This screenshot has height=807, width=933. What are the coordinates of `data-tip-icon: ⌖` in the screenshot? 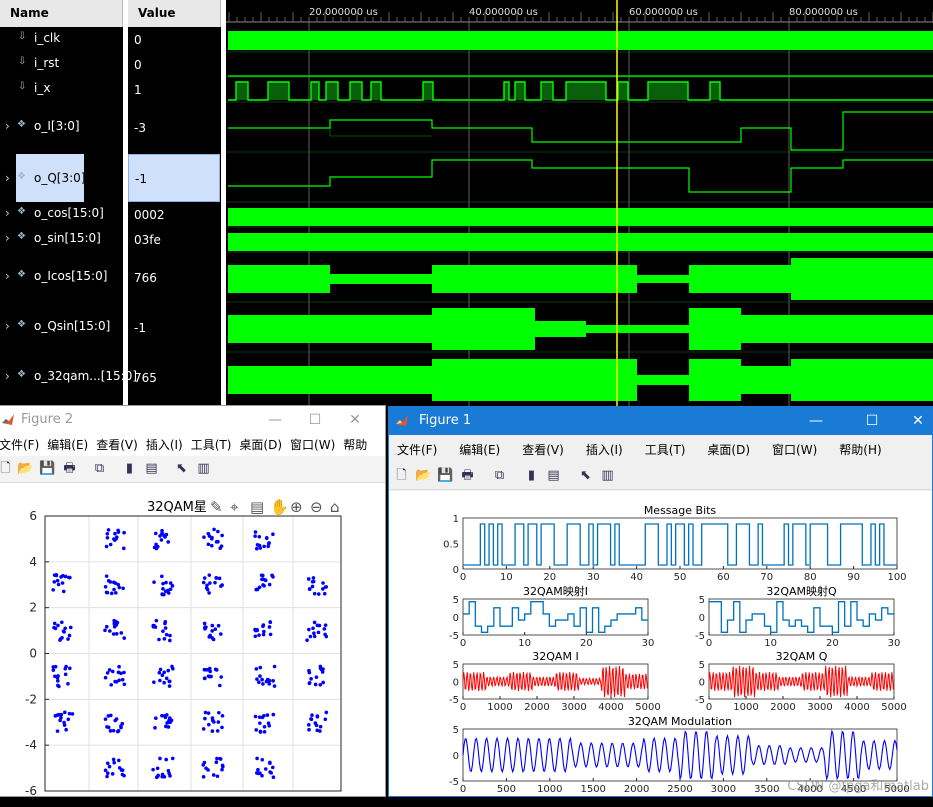 It's located at (234, 507).